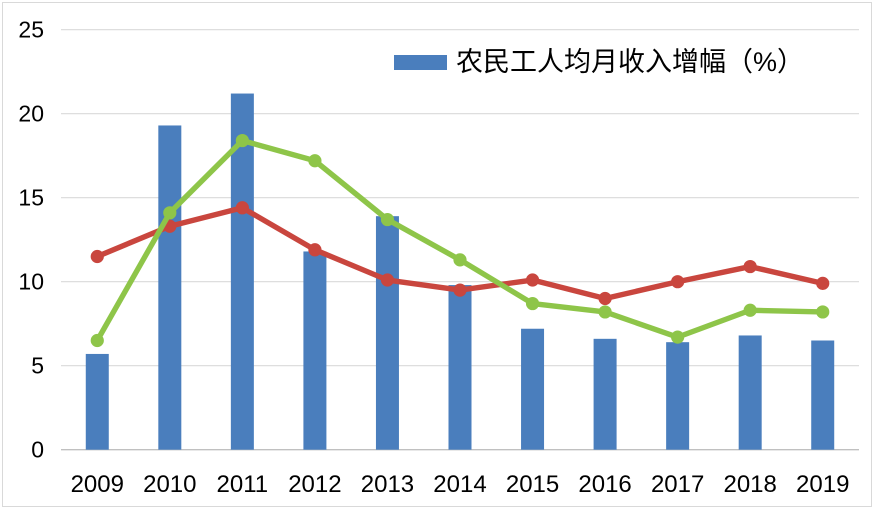 This screenshot has height=510, width=874. Describe the element at coordinates (242, 140) in the screenshot. I see `green-line-point-2011` at that location.